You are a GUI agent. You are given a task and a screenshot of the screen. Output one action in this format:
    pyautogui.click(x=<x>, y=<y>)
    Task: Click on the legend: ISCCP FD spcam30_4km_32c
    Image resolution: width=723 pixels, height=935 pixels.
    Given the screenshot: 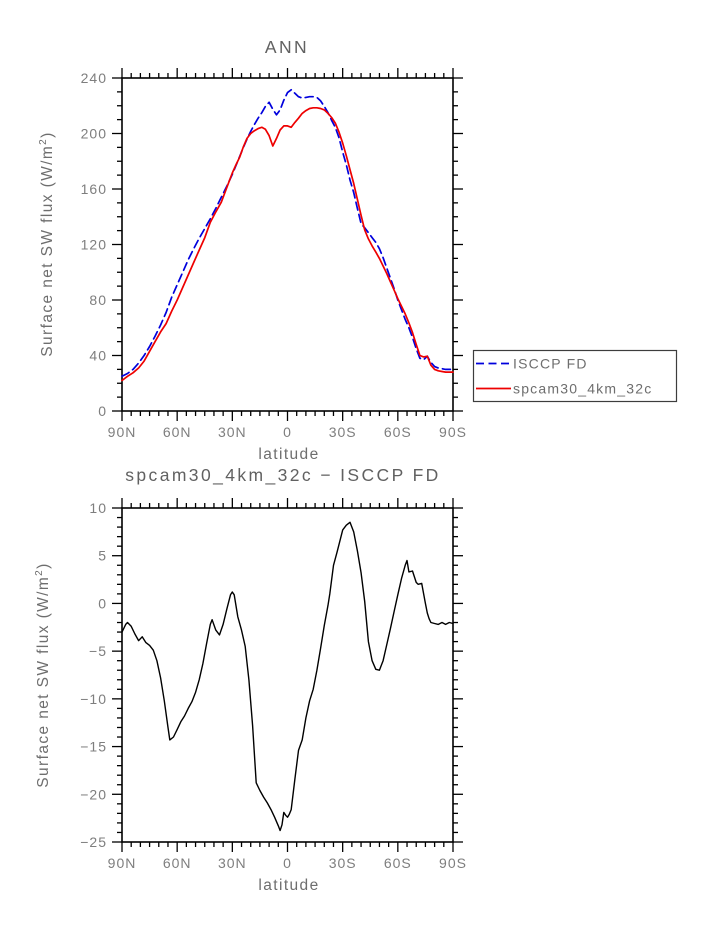 What is the action you would take?
    pyautogui.click(x=575, y=376)
    